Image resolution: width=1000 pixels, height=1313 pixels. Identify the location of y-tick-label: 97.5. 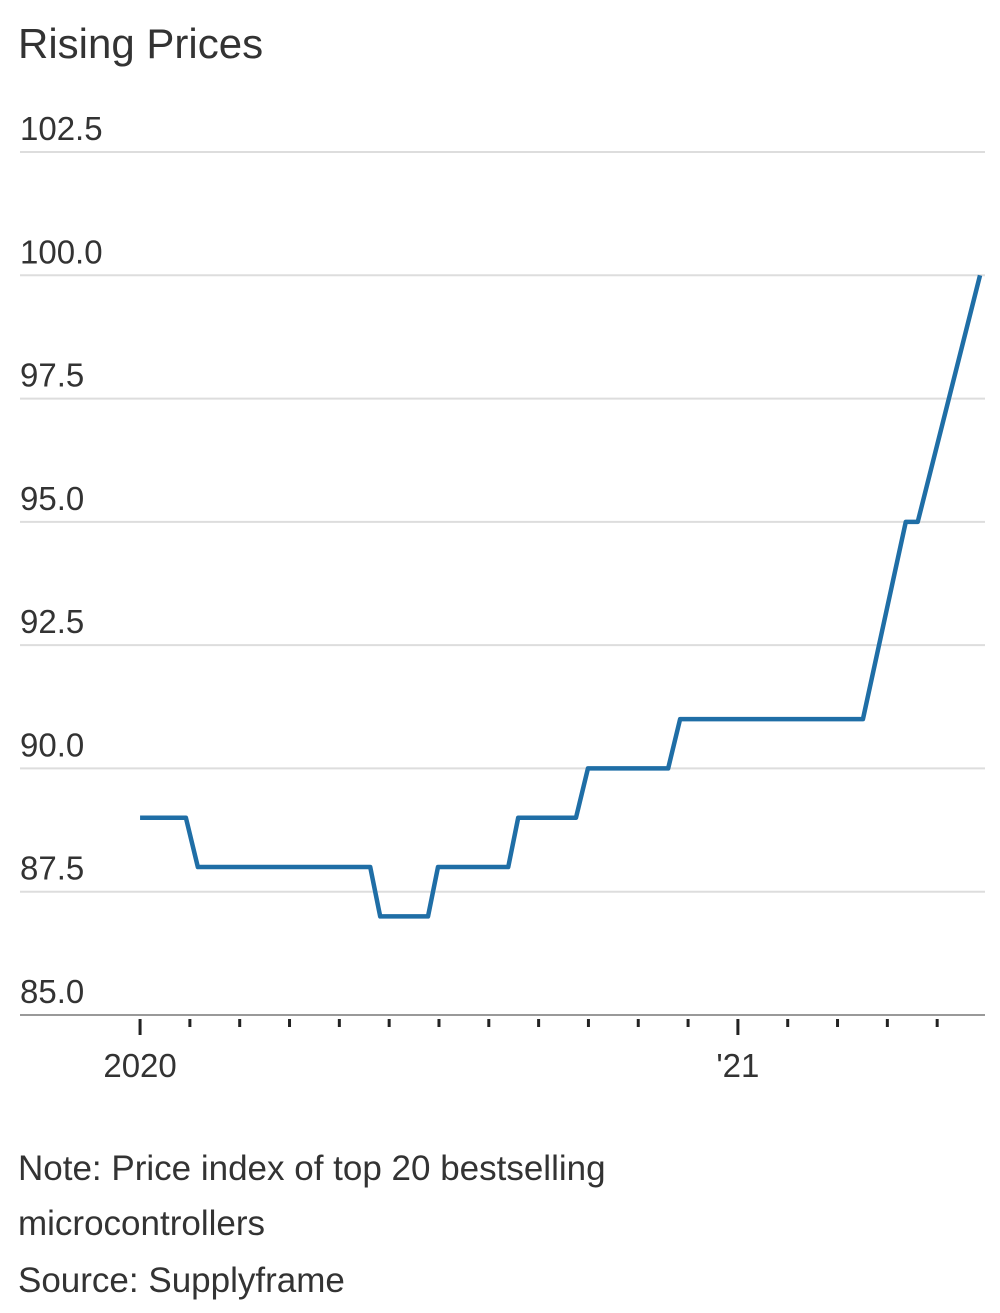
(52, 375).